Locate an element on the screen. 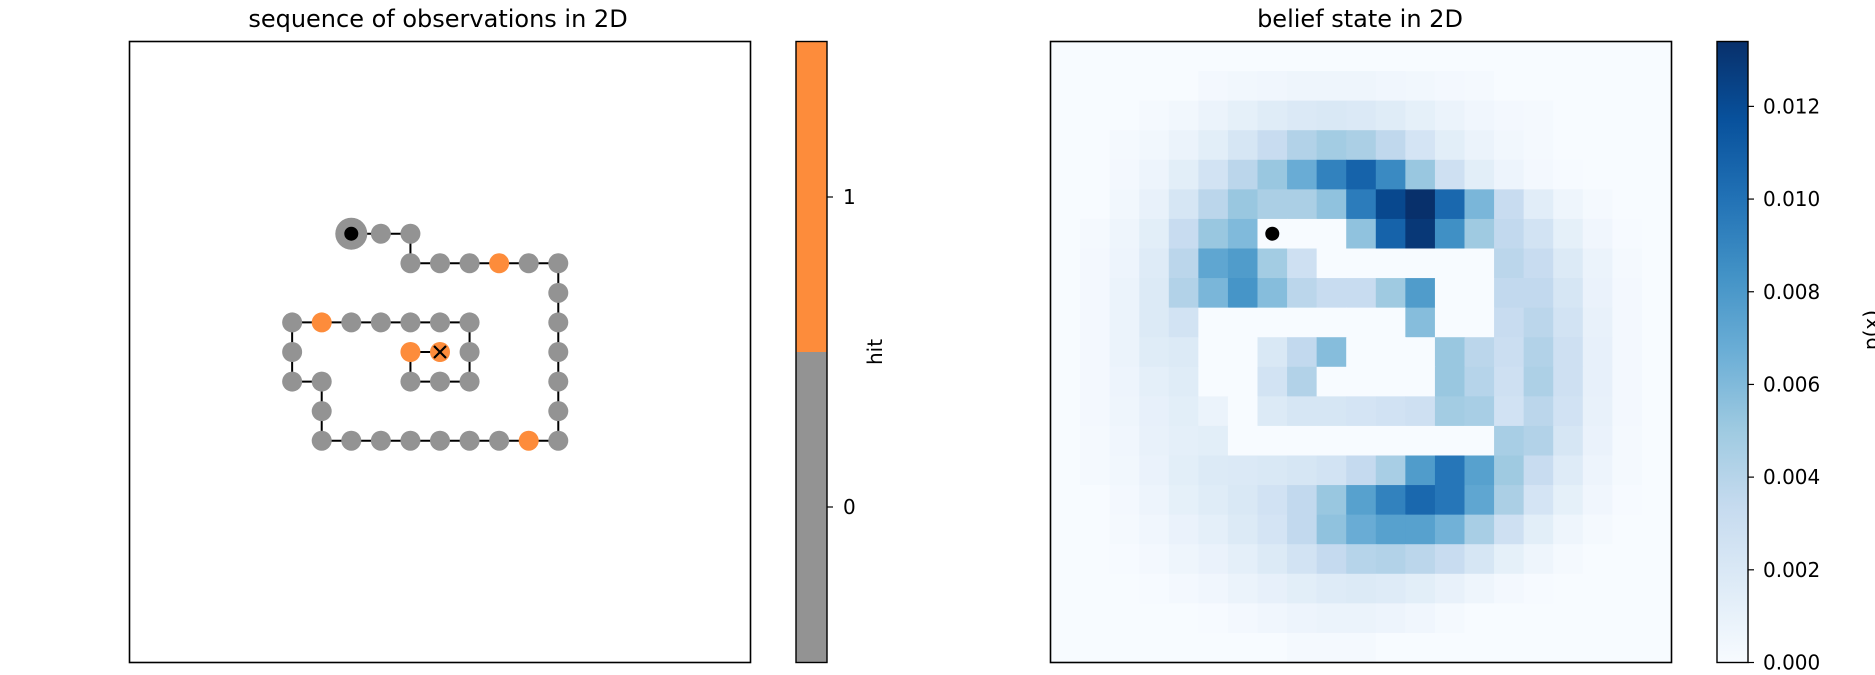 Image resolution: width=1875 pixels, height=675 pixels. end-marker is located at coordinates (440, 352).